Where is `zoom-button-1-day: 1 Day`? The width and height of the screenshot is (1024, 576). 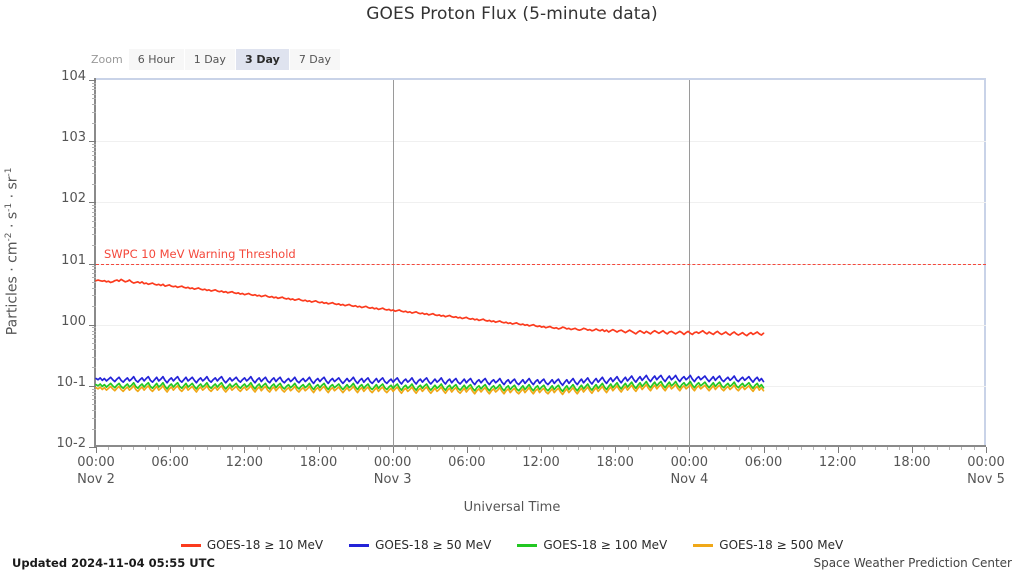
zoom-button-1-day: 1 Day is located at coordinates (210, 59).